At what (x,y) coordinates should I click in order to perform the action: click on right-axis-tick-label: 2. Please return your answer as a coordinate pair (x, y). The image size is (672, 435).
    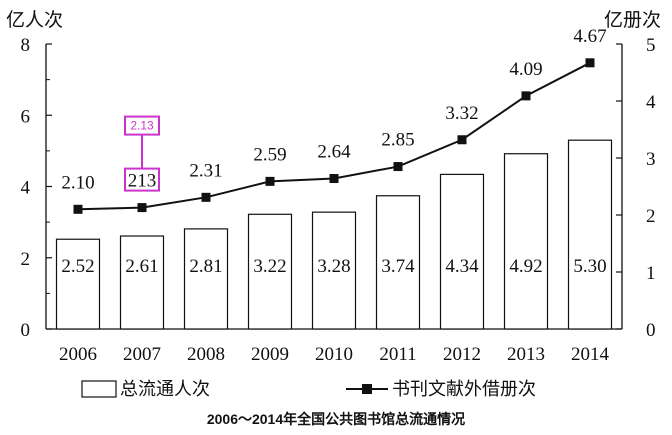
    Looking at the image, I should click on (651, 216).